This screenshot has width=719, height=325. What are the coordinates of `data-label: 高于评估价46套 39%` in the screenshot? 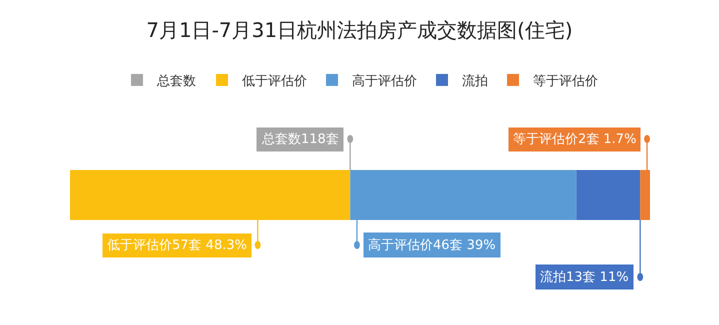 It's located at (432, 245).